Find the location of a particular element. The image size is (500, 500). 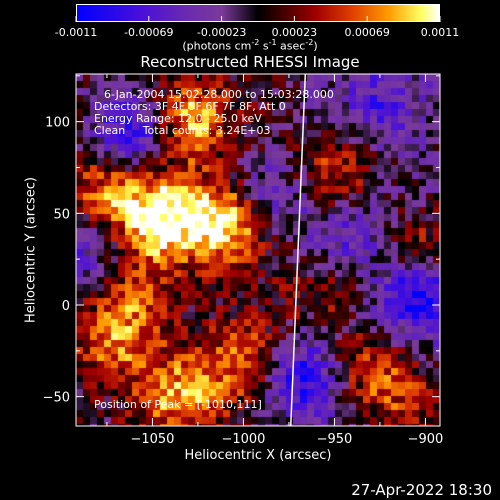

colorbar-tick-label: 0.00069 is located at coordinates (367, 32).